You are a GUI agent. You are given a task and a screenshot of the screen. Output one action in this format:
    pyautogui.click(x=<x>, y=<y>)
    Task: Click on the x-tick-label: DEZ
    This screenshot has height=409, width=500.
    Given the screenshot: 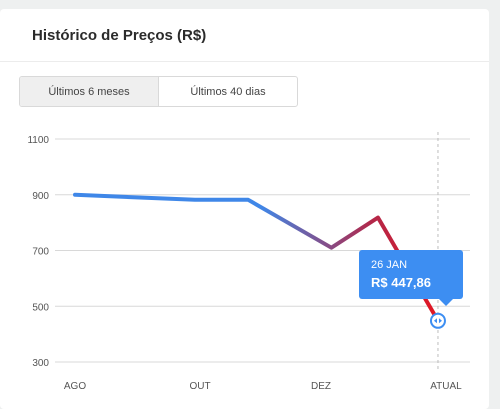 What is the action you would take?
    pyautogui.click(x=321, y=386)
    